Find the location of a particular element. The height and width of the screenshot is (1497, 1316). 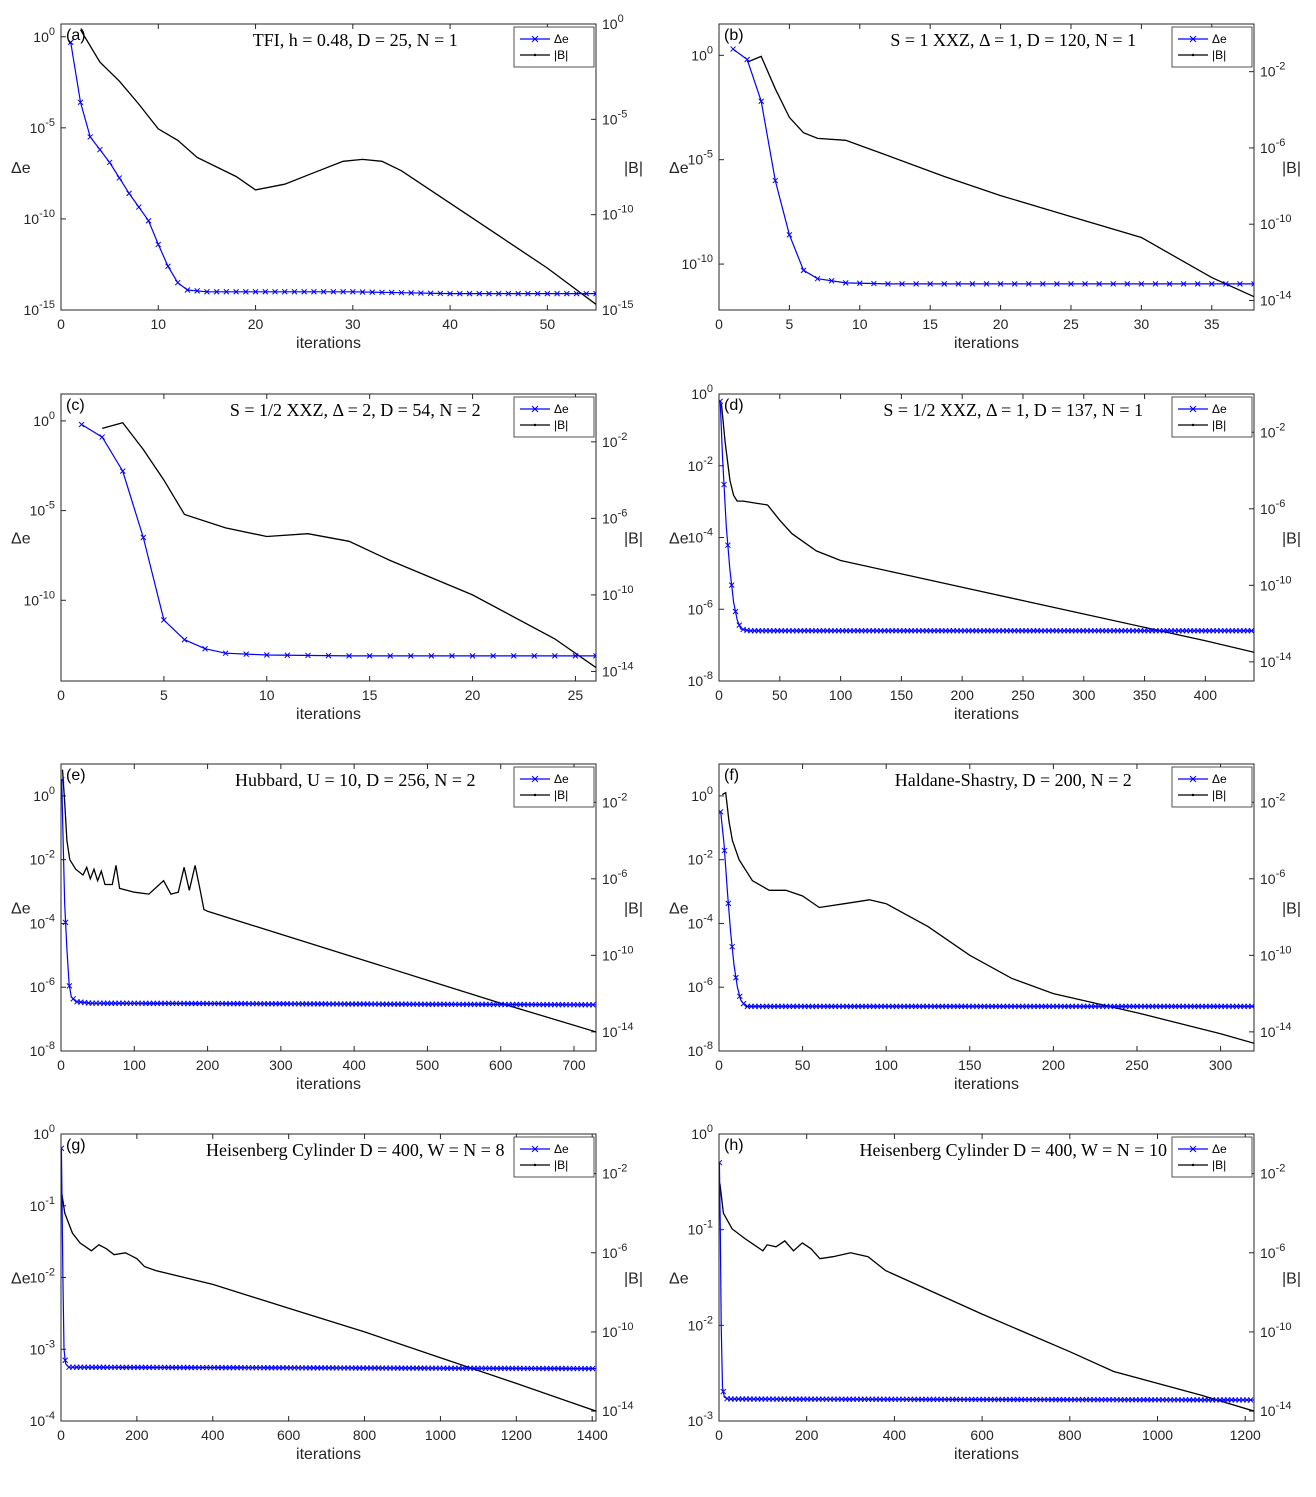

plot-frame is located at coordinates (328, 907).